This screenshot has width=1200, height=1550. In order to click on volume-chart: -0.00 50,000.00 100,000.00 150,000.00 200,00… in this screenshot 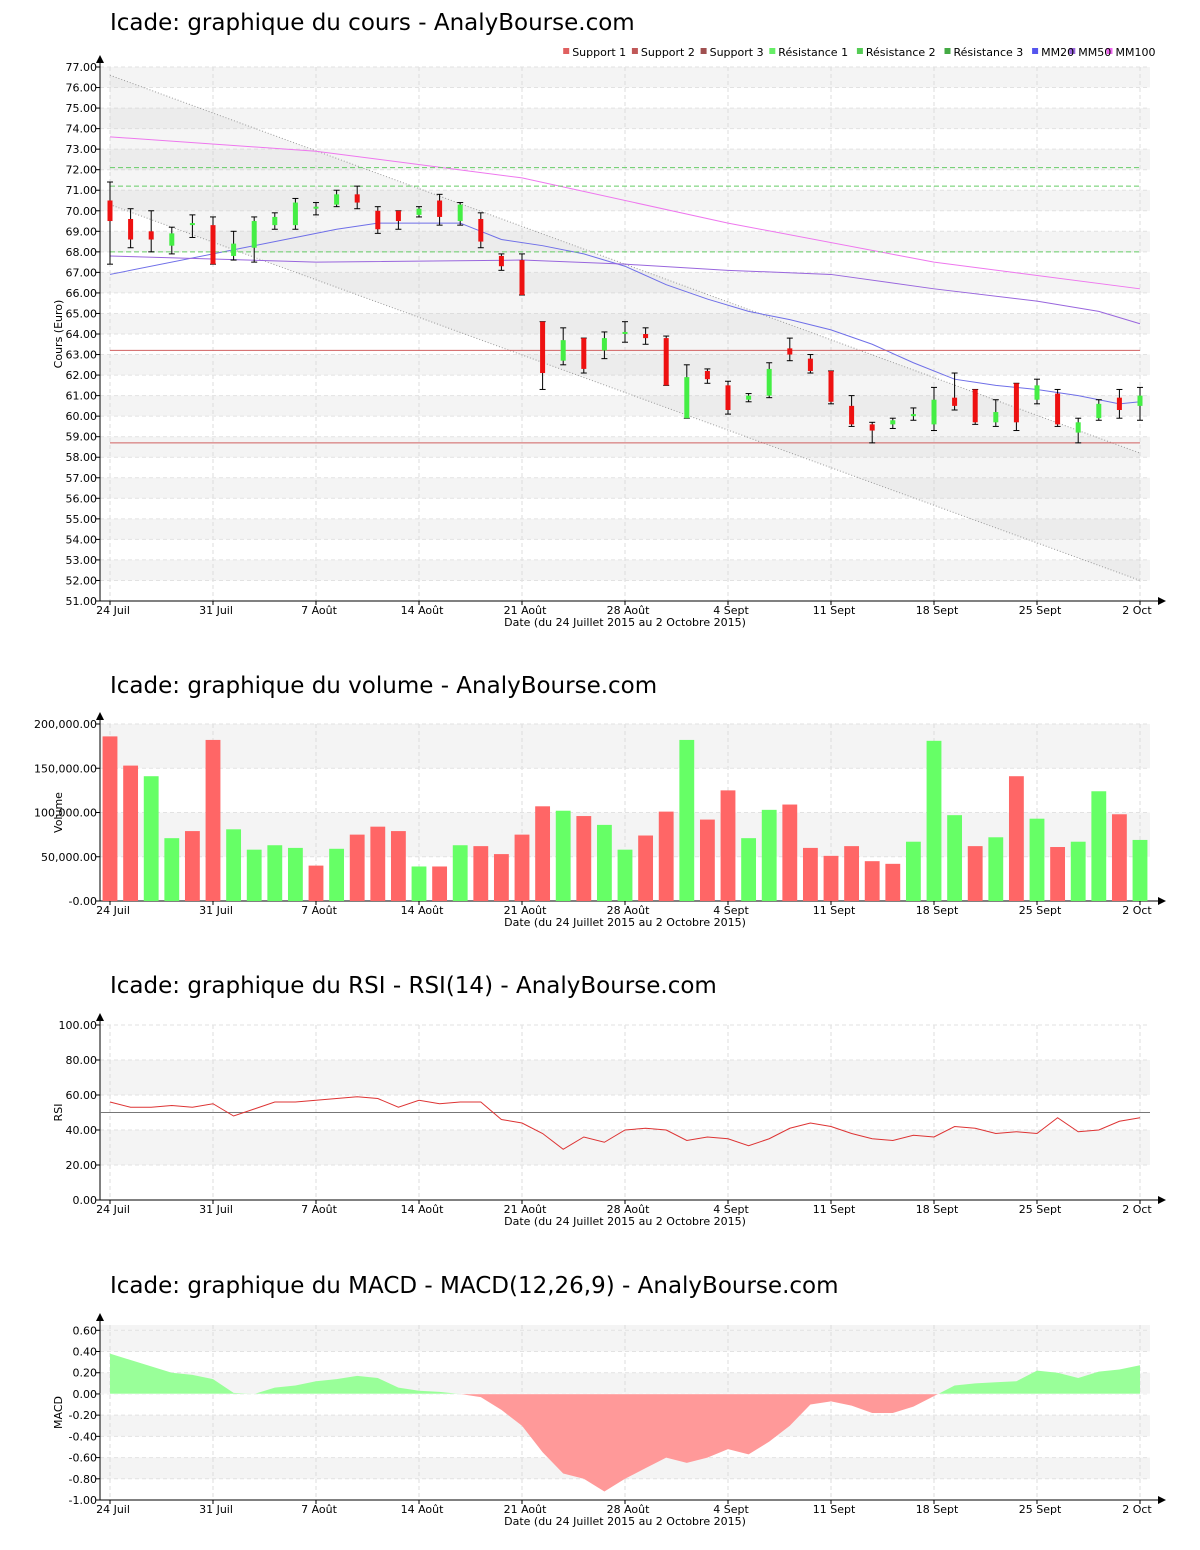, I will do `click(600, 820)`.